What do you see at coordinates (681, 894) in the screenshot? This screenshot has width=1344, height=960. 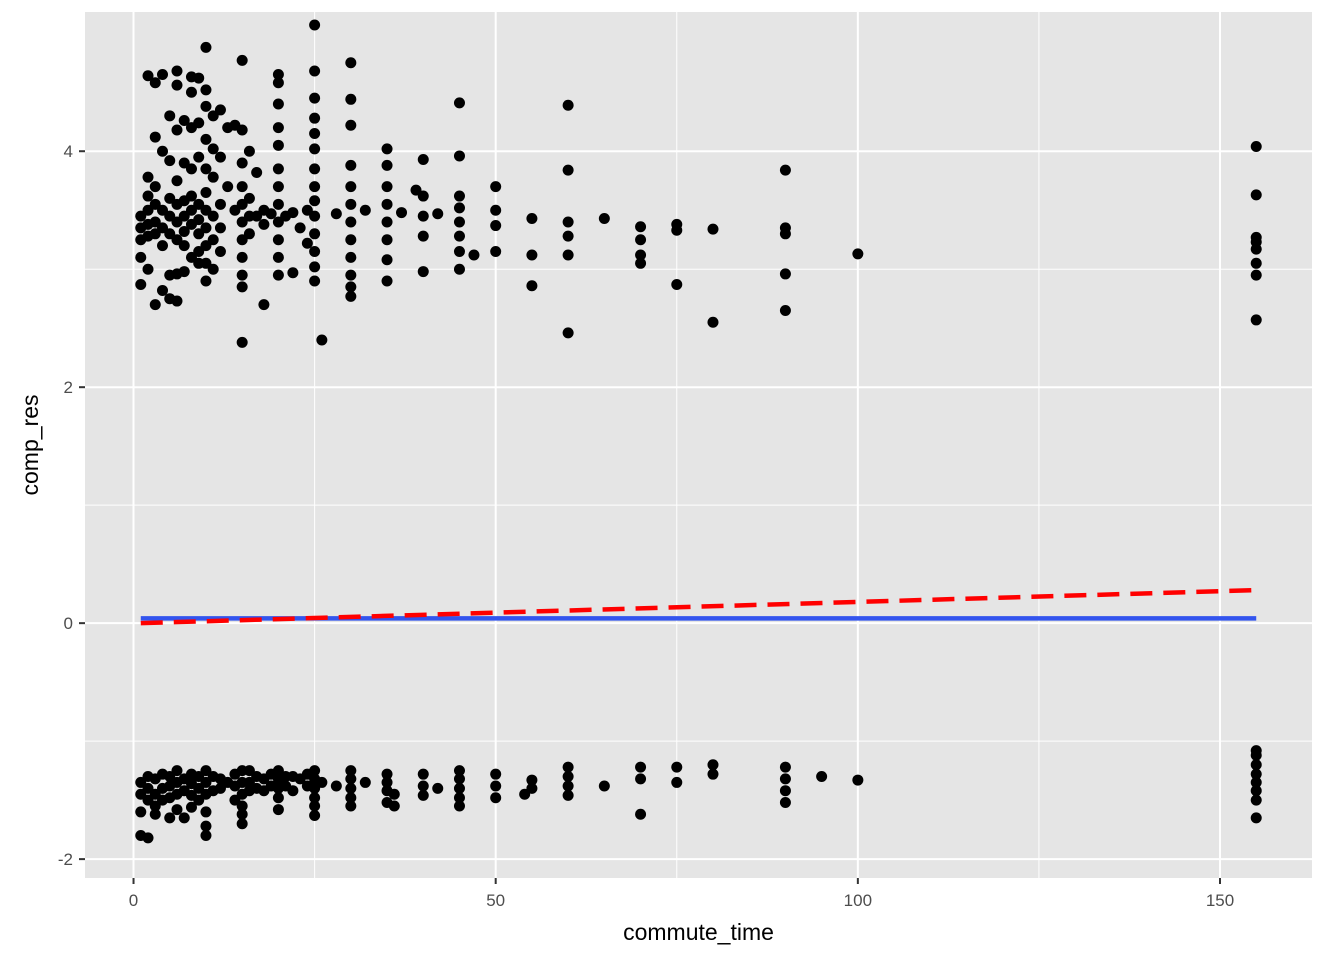 I see `x-axis: 0 50 100 150` at bounding box center [681, 894].